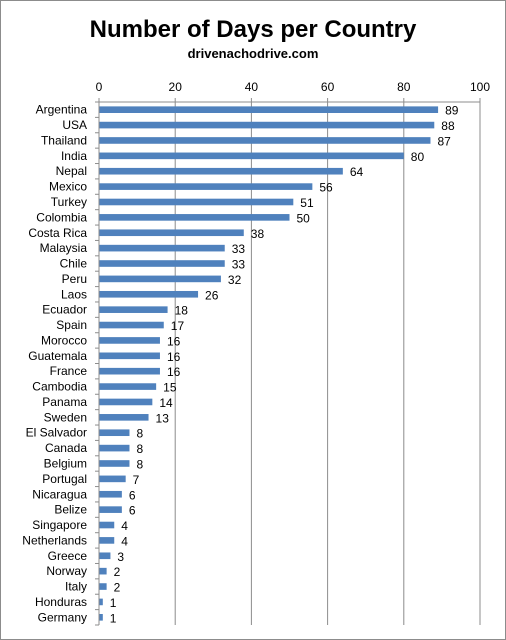 This screenshot has width=506, height=640. I want to click on x-axis-ticks: 0 20 40 60 80 100, so click(293, 91).